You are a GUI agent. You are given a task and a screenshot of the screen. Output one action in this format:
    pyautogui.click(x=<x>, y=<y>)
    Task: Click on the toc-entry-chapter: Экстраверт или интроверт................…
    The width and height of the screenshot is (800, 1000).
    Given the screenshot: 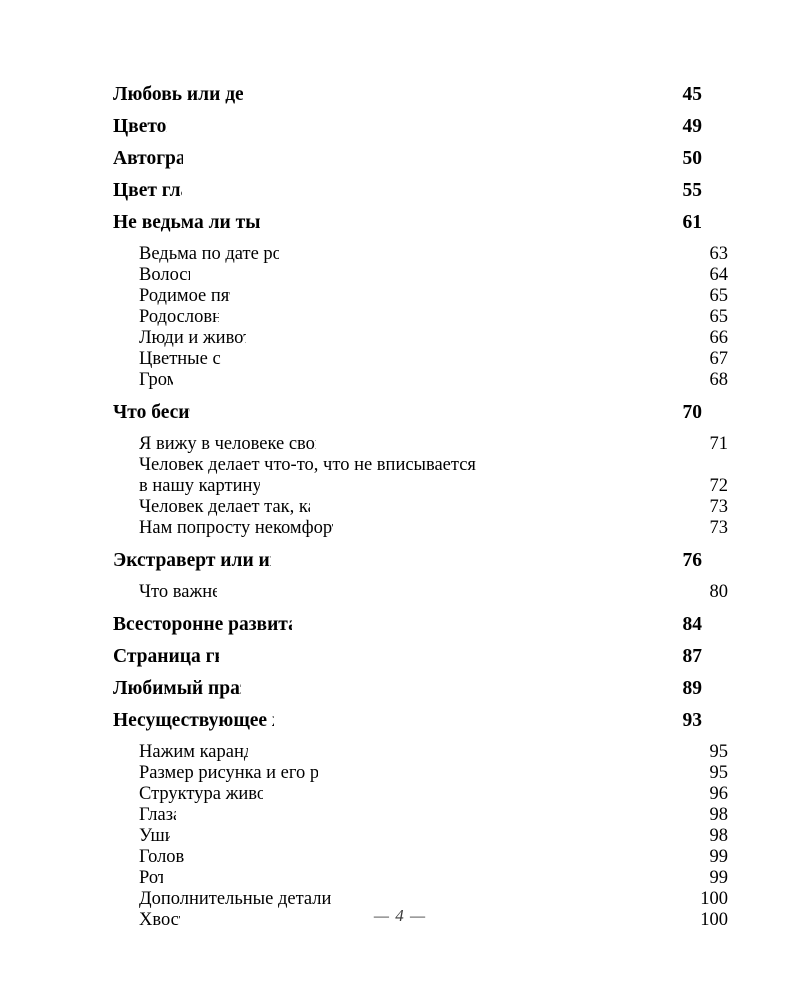 What is the action you would take?
    pyautogui.click(x=407, y=566)
    